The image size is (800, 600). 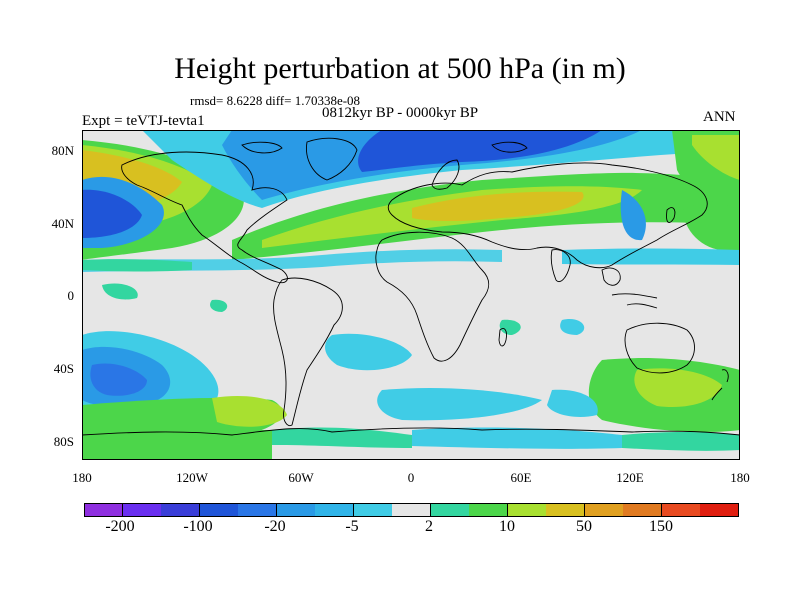 I want to click on lon-label-120e: 120E, so click(x=630, y=477).